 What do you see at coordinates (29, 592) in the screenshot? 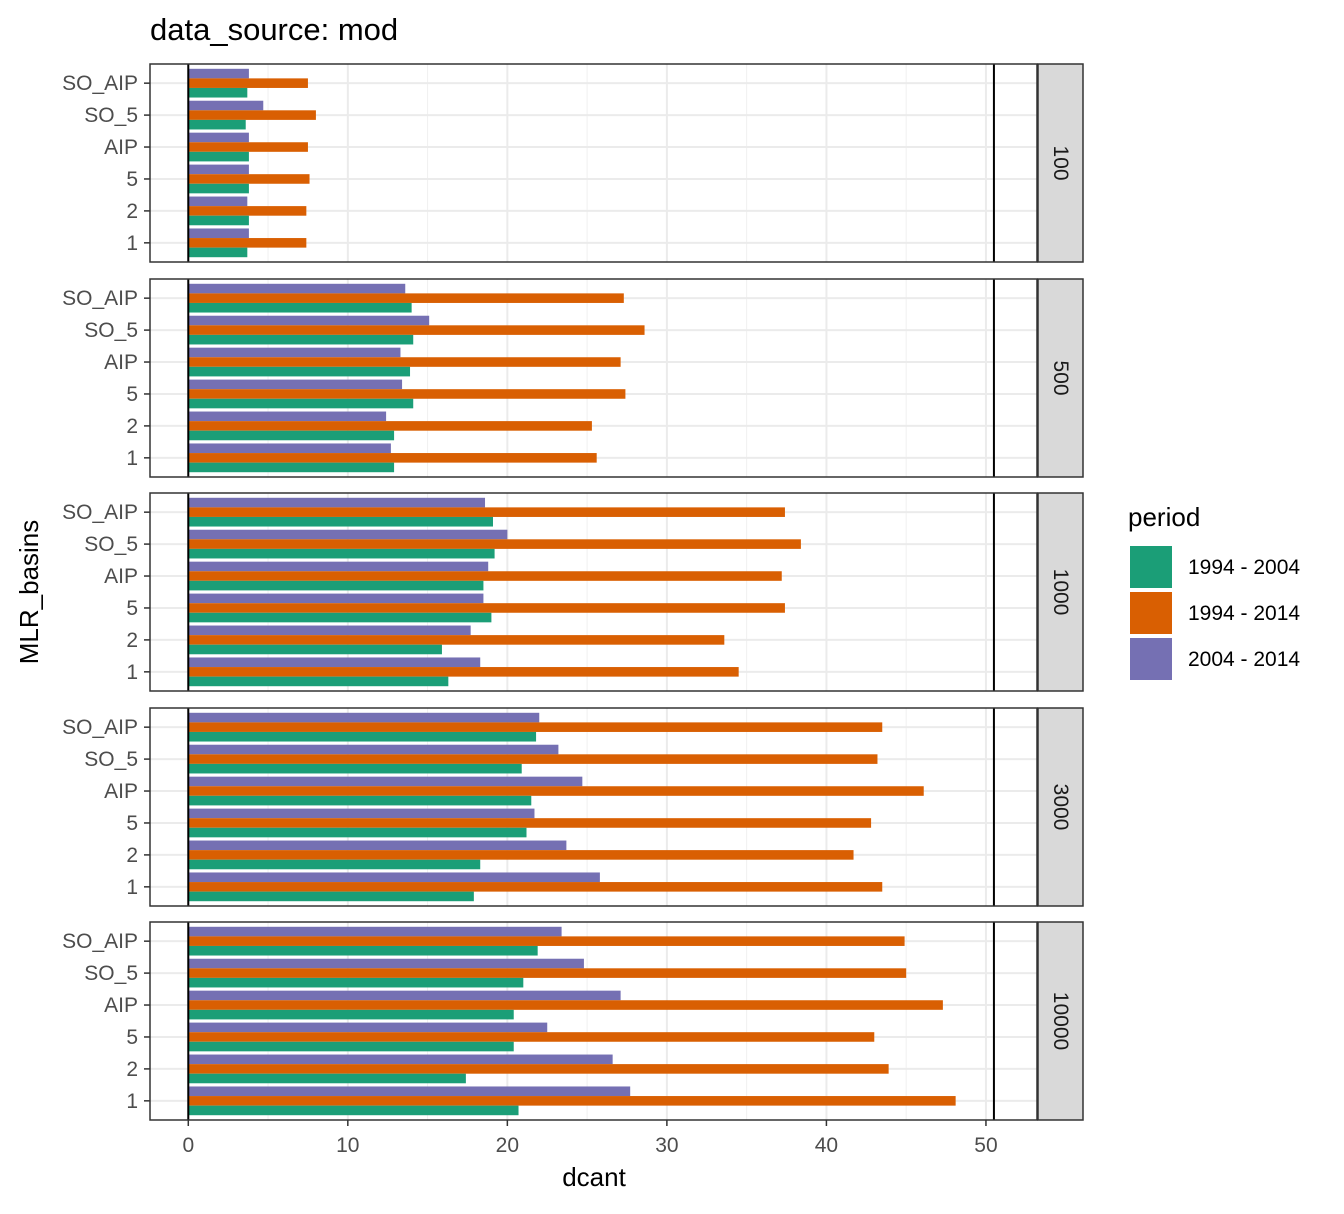
I see `y-axis-title: MLR_basins` at bounding box center [29, 592].